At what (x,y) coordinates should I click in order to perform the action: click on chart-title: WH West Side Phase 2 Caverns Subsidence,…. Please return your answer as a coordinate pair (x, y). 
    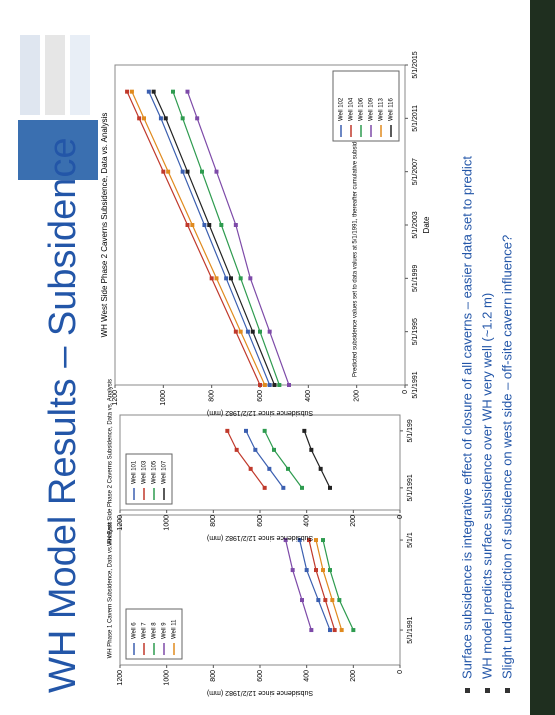
    Looking at the image, I should click on (104, 225).